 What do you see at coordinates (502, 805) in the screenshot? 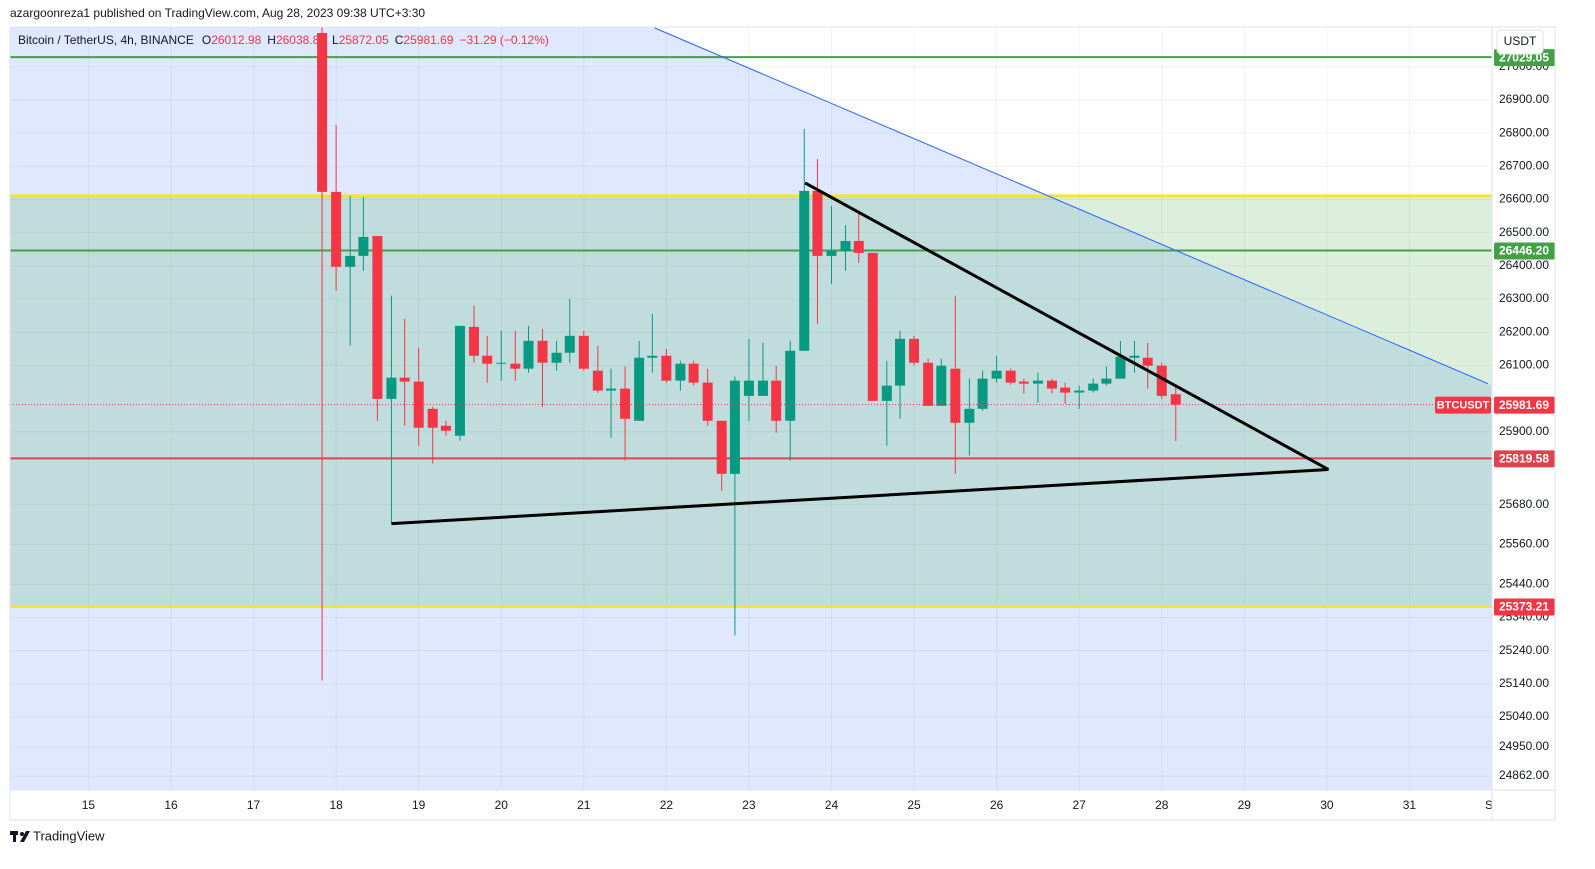
I see `x-tick-label: 20` at bounding box center [502, 805].